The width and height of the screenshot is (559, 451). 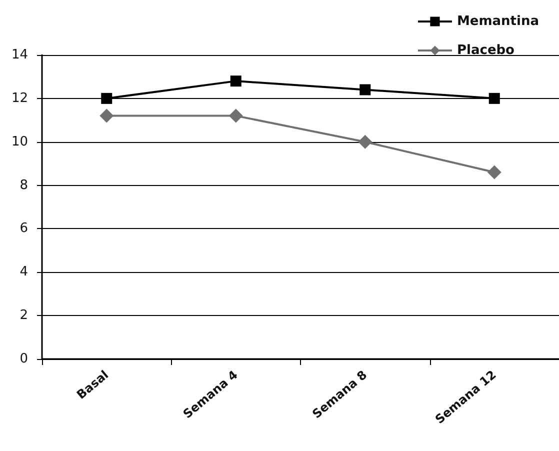 What do you see at coordinates (485, 50) in the screenshot?
I see `legend-label: Placebo` at bounding box center [485, 50].